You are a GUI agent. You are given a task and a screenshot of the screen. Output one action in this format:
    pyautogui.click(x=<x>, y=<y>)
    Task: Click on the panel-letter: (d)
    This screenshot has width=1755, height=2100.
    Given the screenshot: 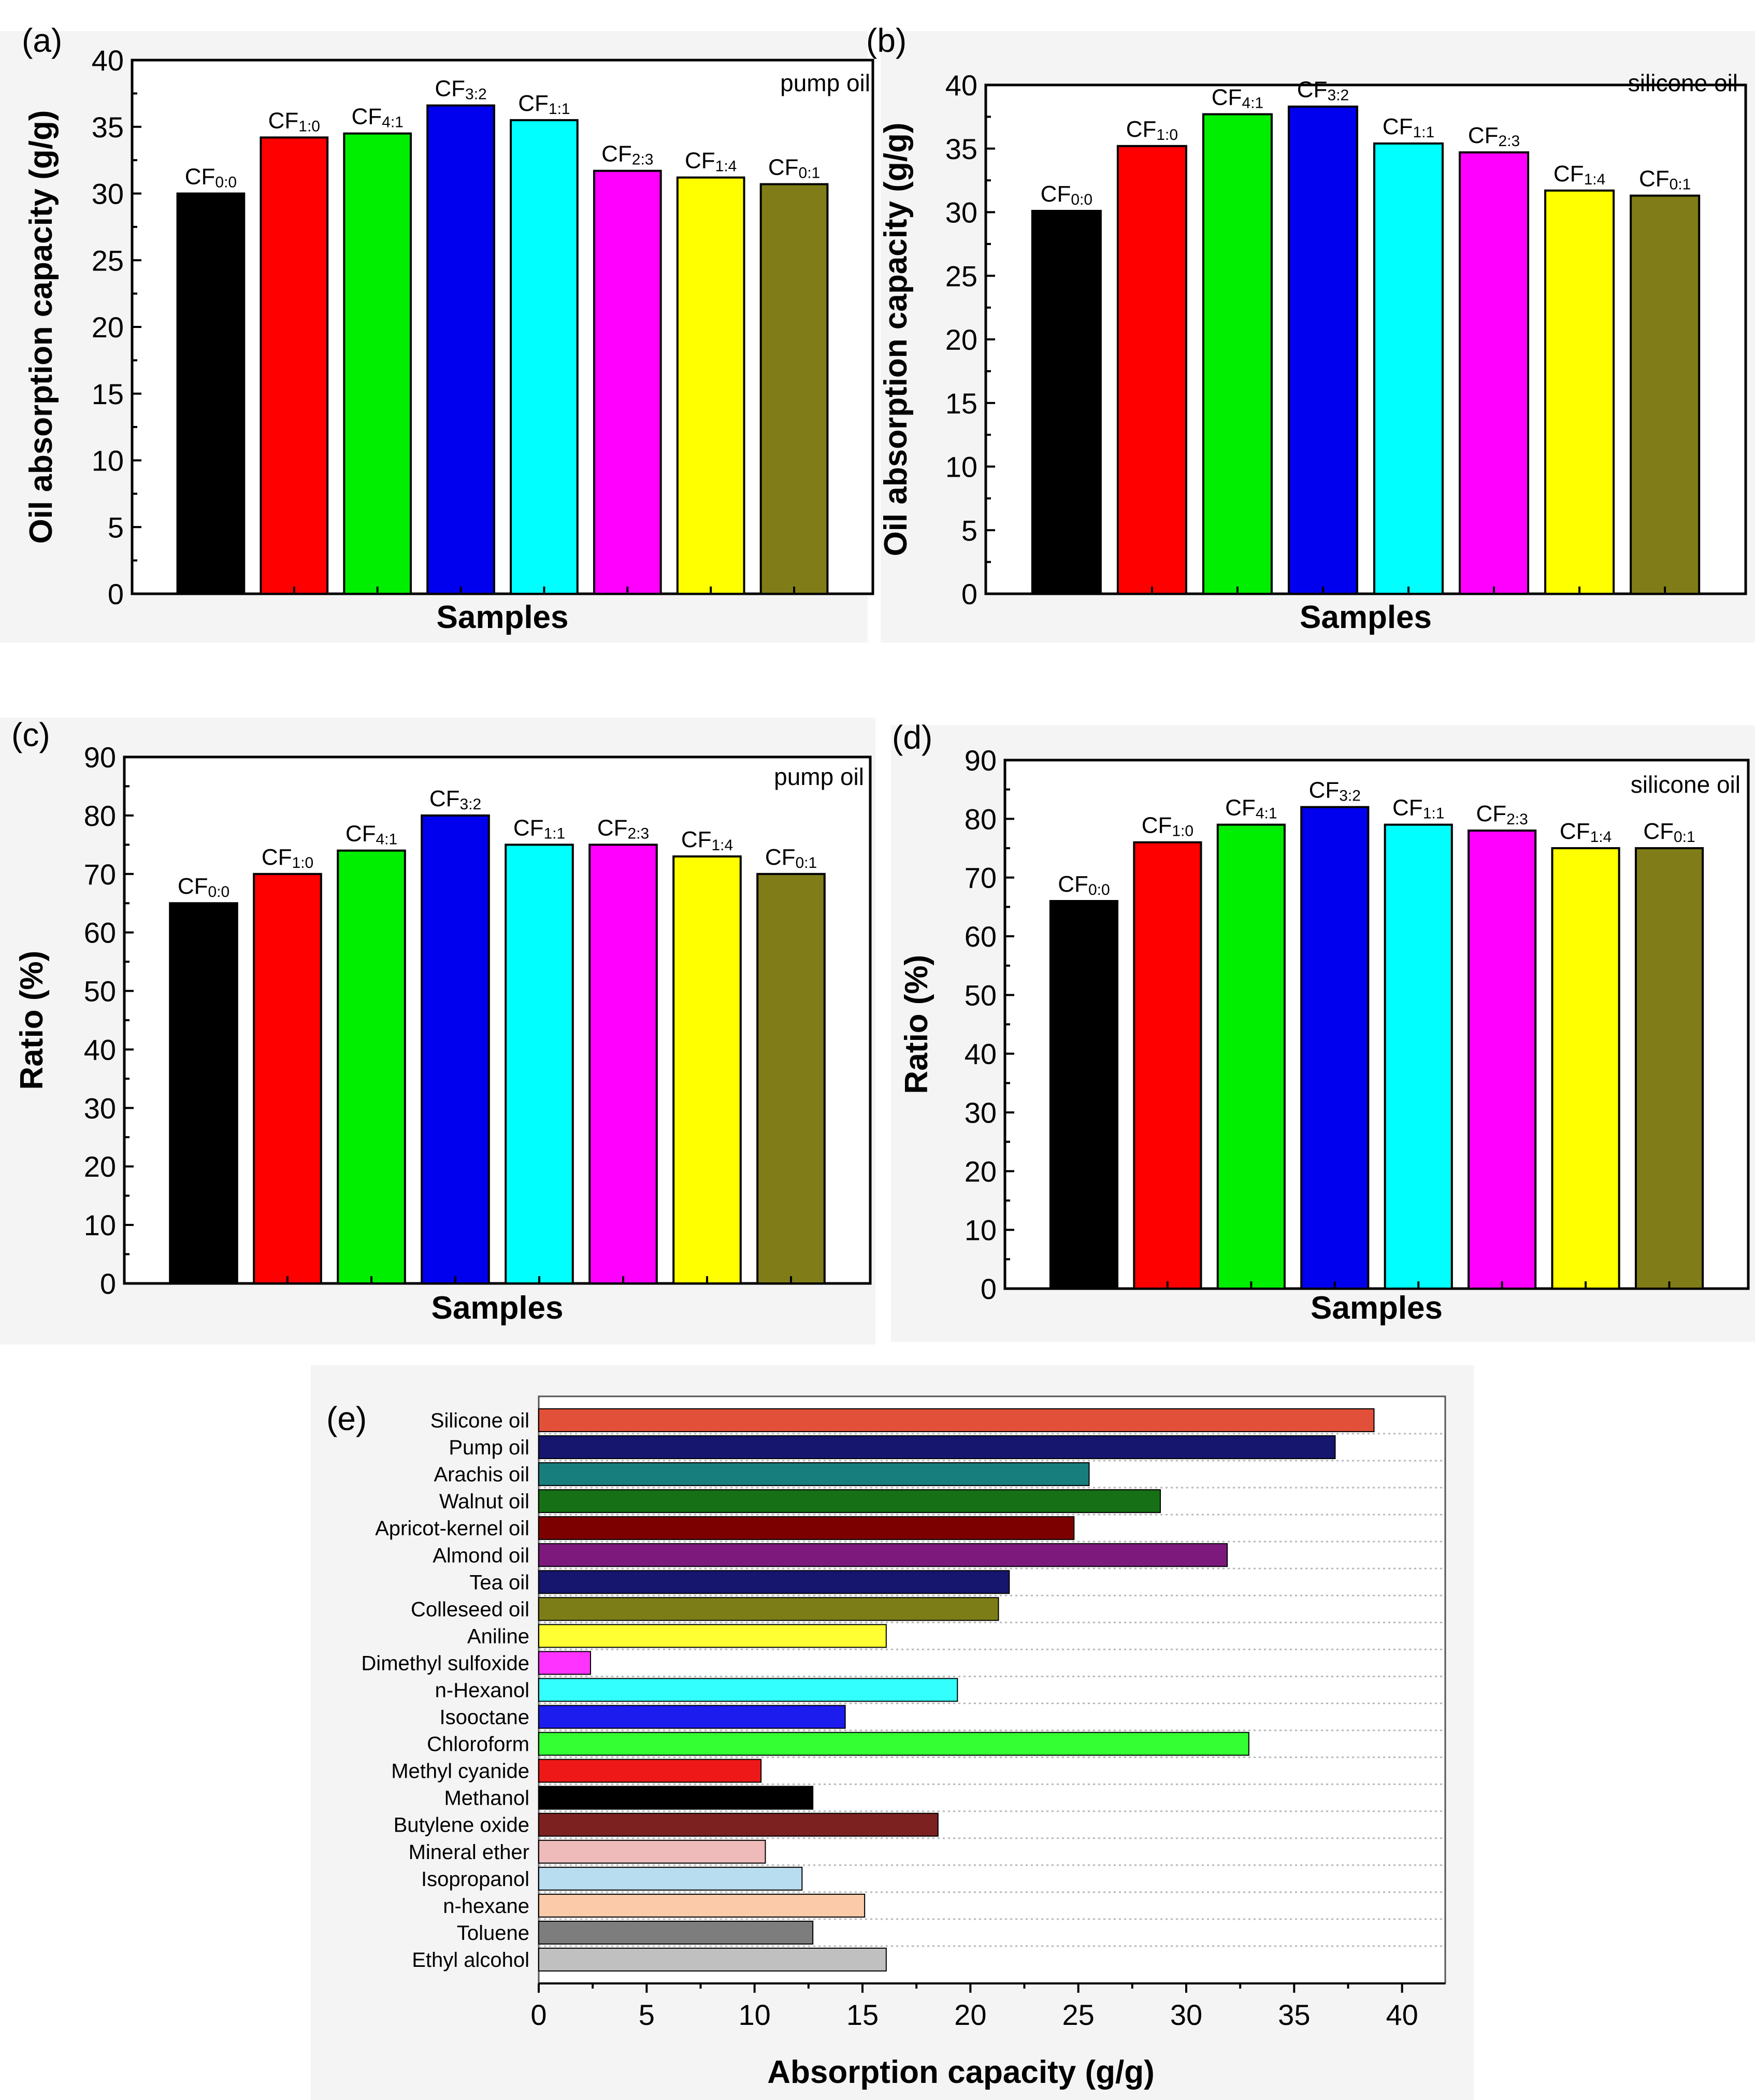 What is the action you would take?
    pyautogui.click(x=912, y=737)
    